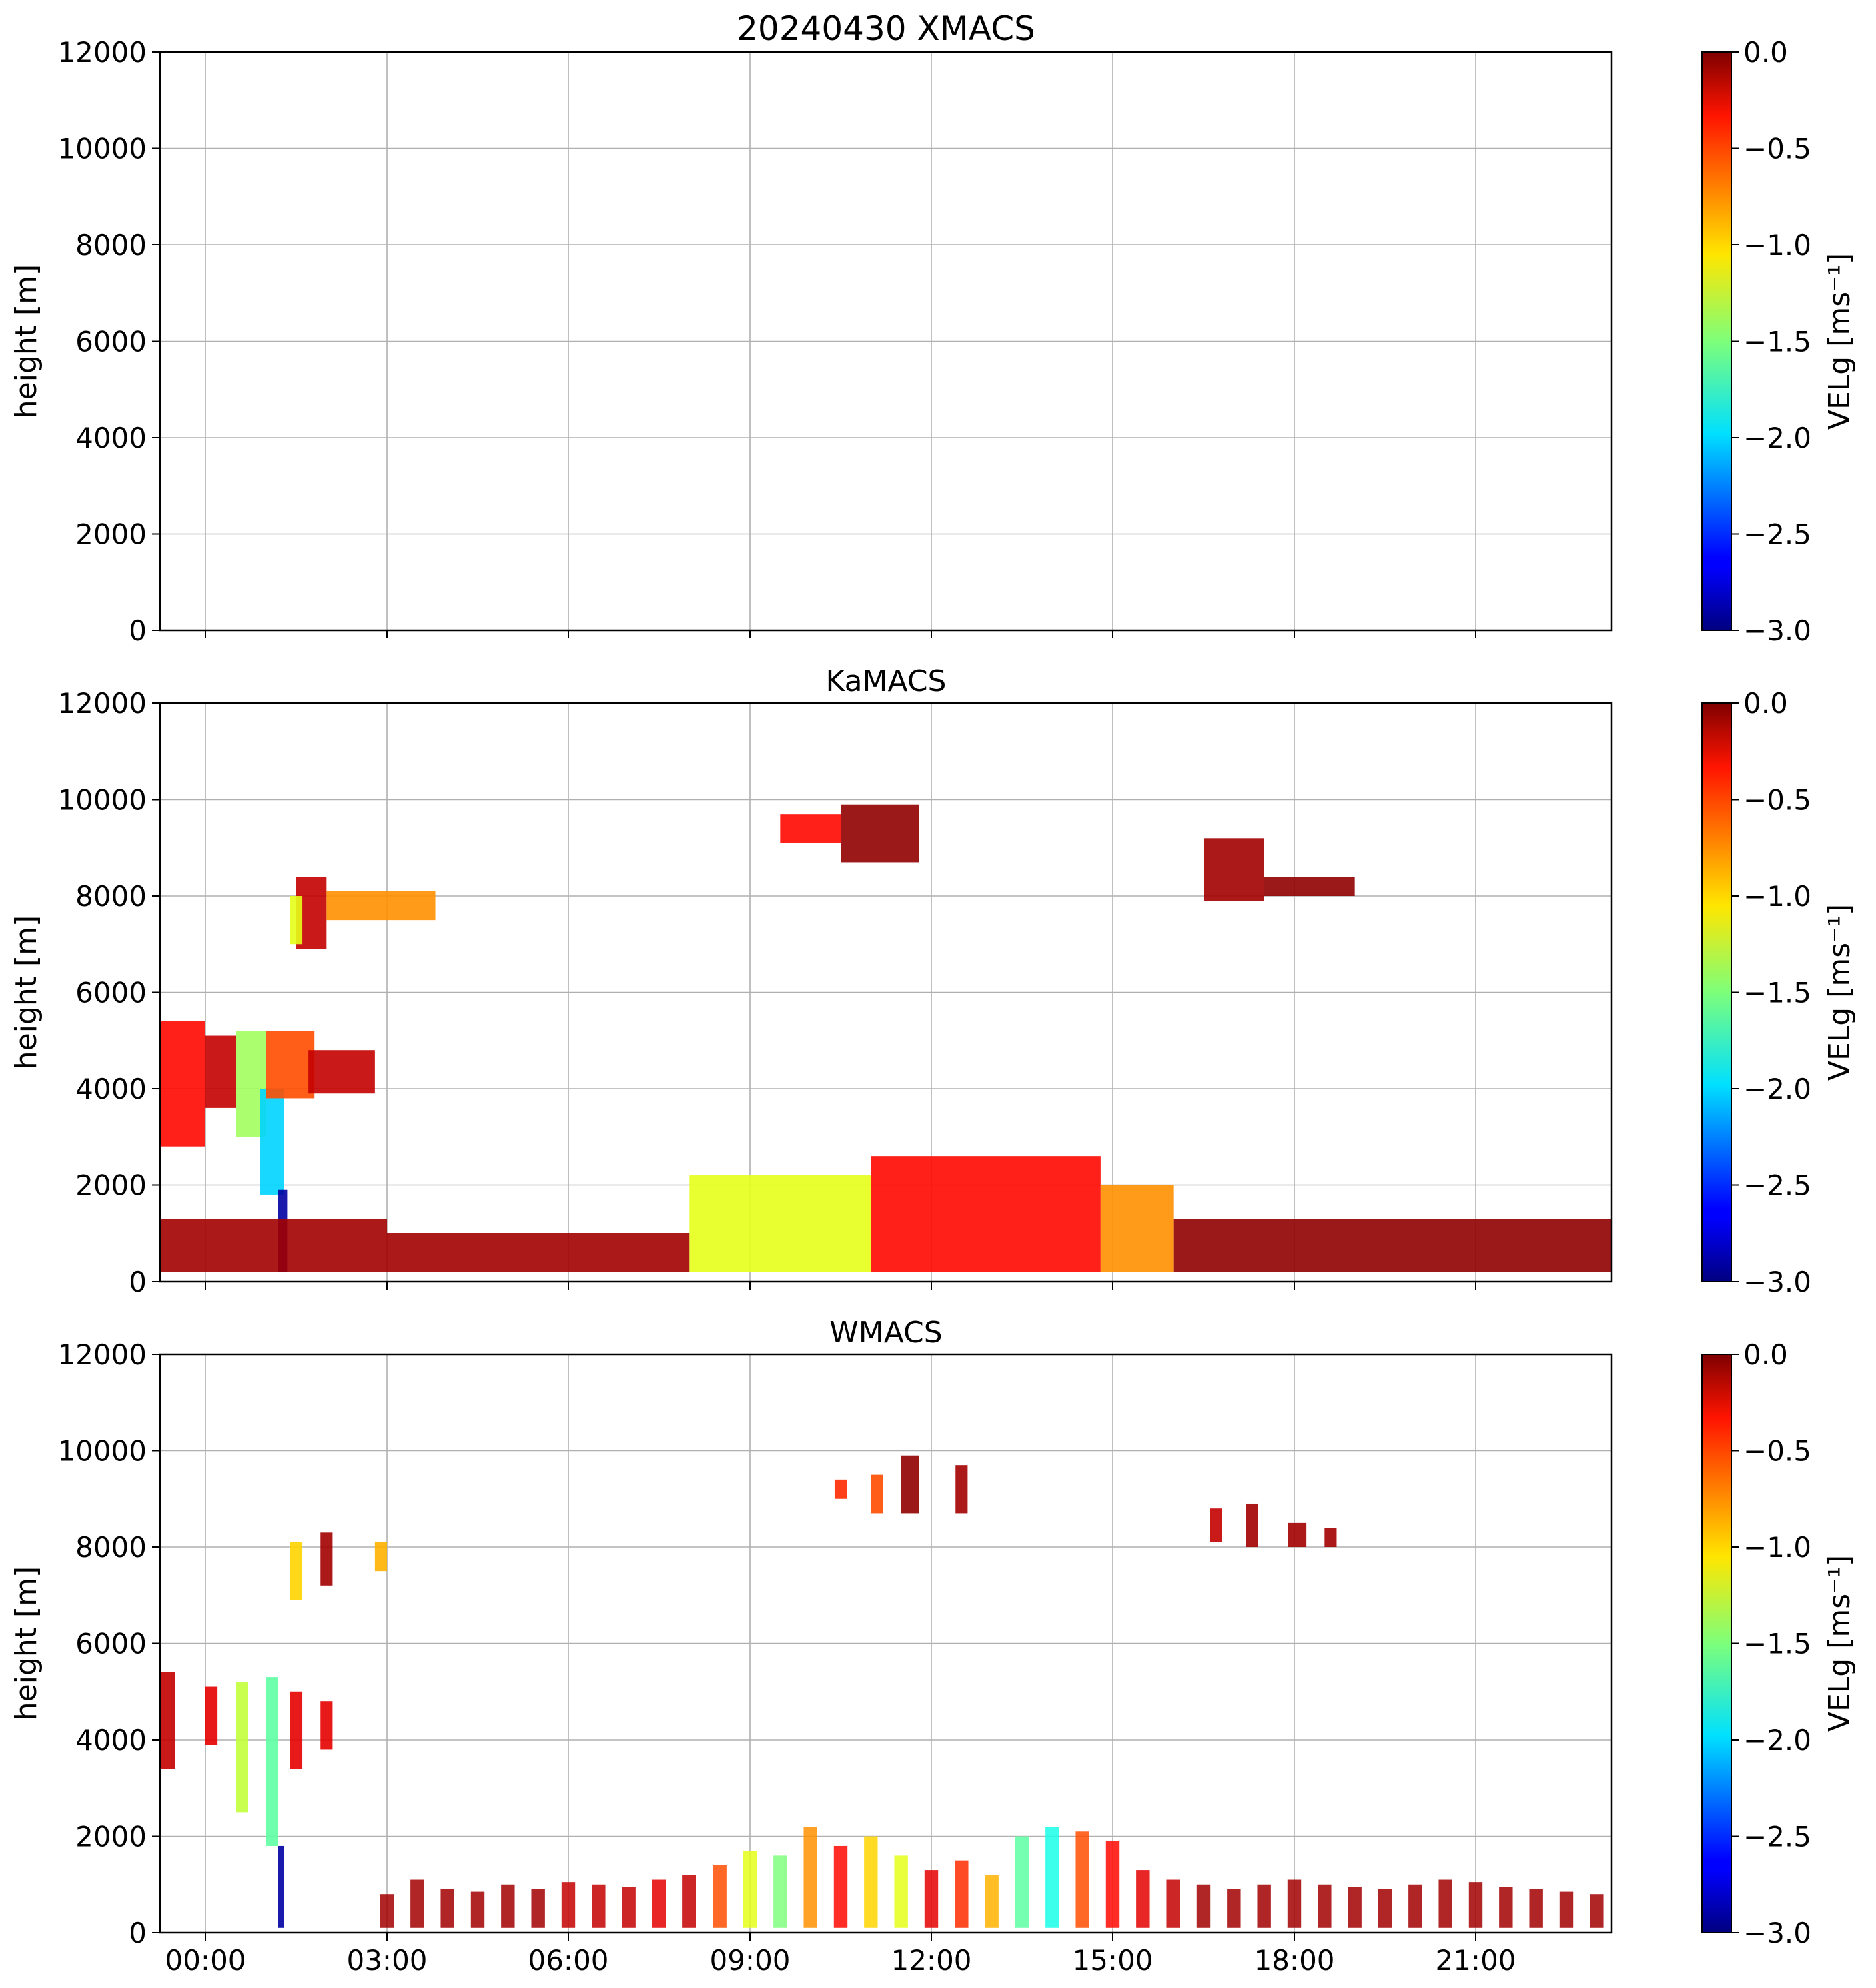 Image resolution: width=1876 pixels, height=1988 pixels. What do you see at coordinates (26, 341) in the screenshot?
I see `y-axis-label: height [m]` at bounding box center [26, 341].